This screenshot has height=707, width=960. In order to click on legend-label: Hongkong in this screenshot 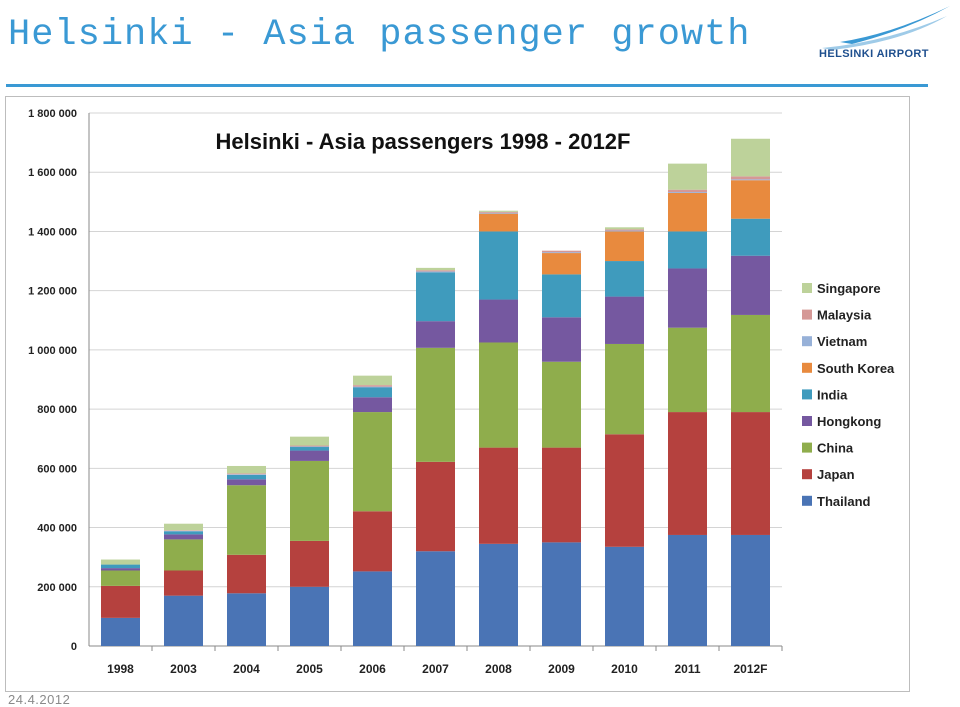, I will do `click(849, 421)`.